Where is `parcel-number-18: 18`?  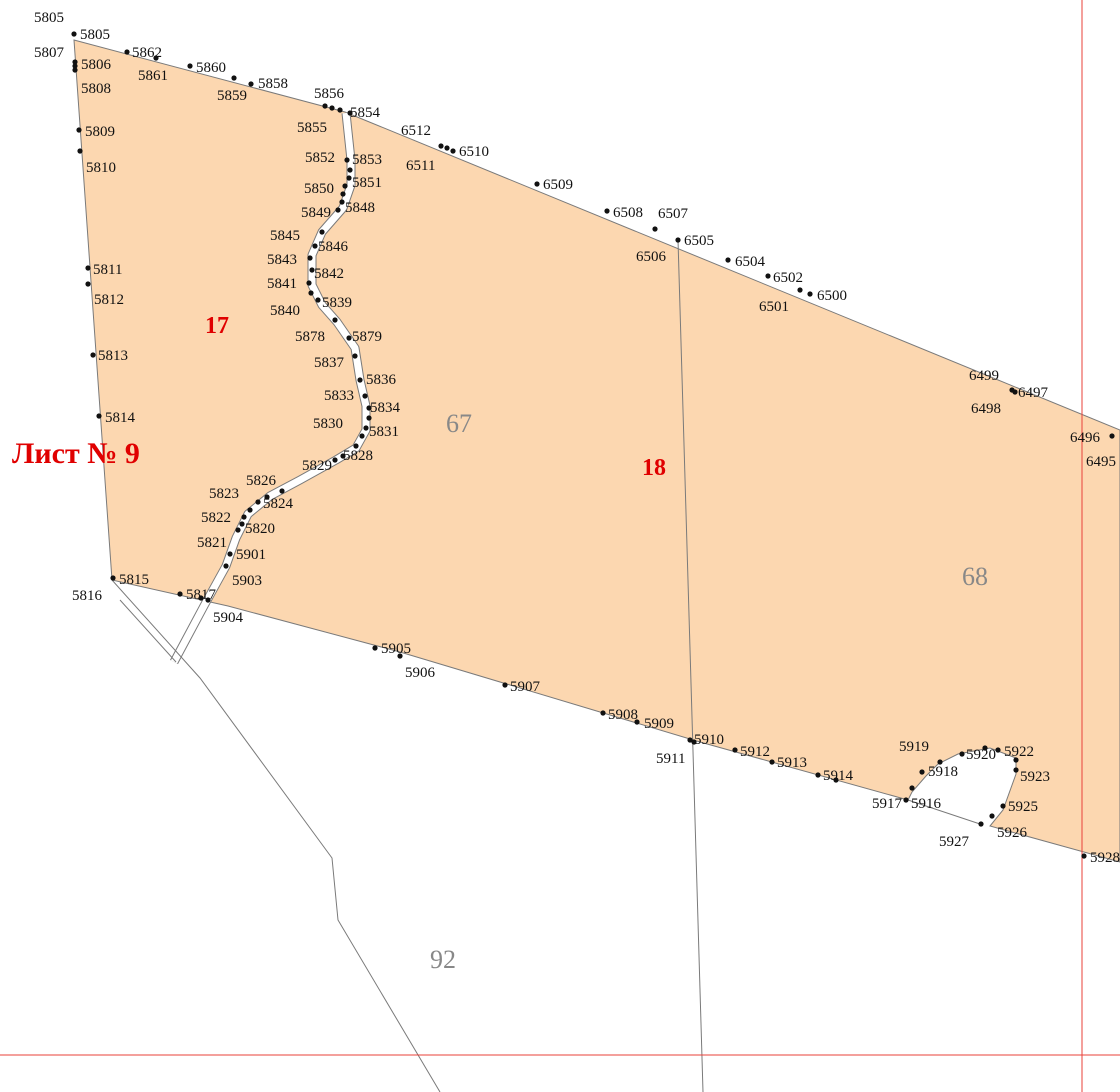 parcel-number-18: 18 is located at coordinates (654, 468).